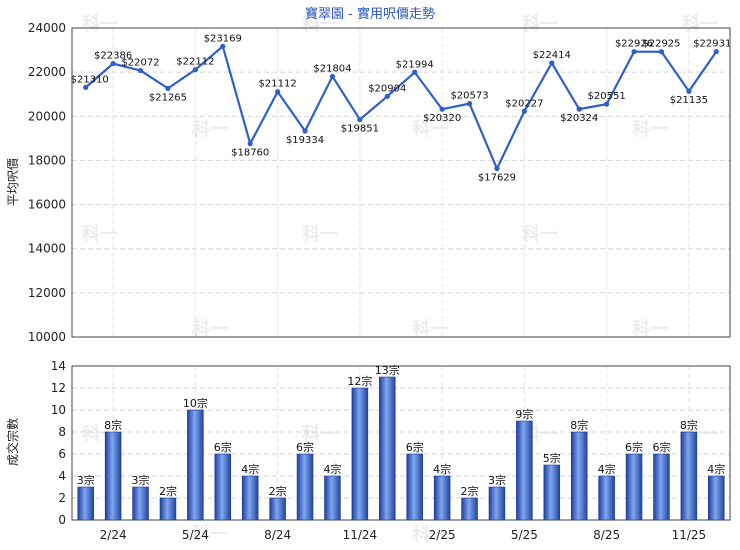 Image resolution: width=740 pixels, height=550 pixels. What do you see at coordinates (58, 366) in the screenshot?
I see `volume-tick-label: 14` at bounding box center [58, 366].